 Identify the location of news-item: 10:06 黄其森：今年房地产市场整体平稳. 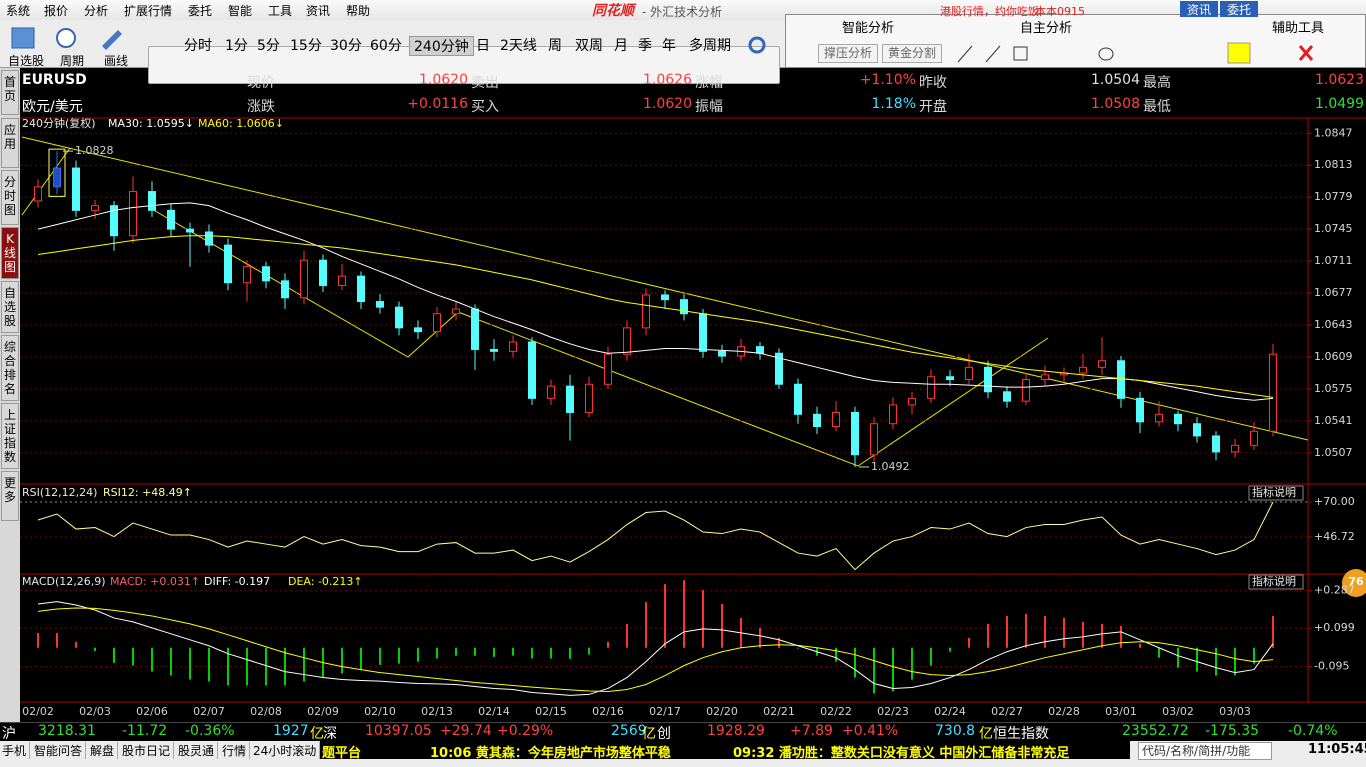
(550, 753).